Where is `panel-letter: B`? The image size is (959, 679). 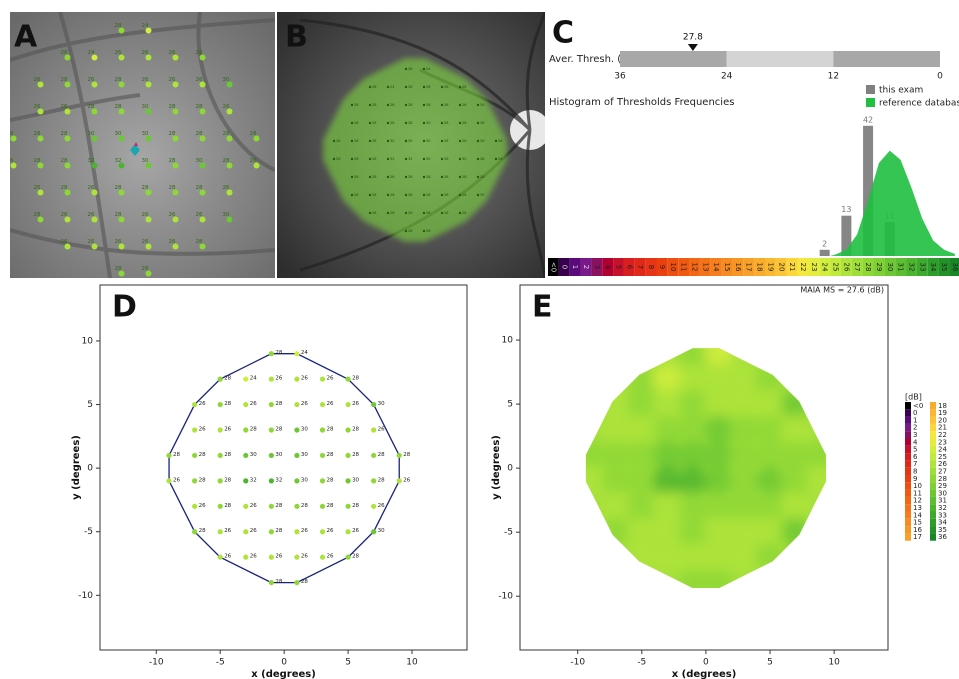 panel-letter: B is located at coordinates (296, 37).